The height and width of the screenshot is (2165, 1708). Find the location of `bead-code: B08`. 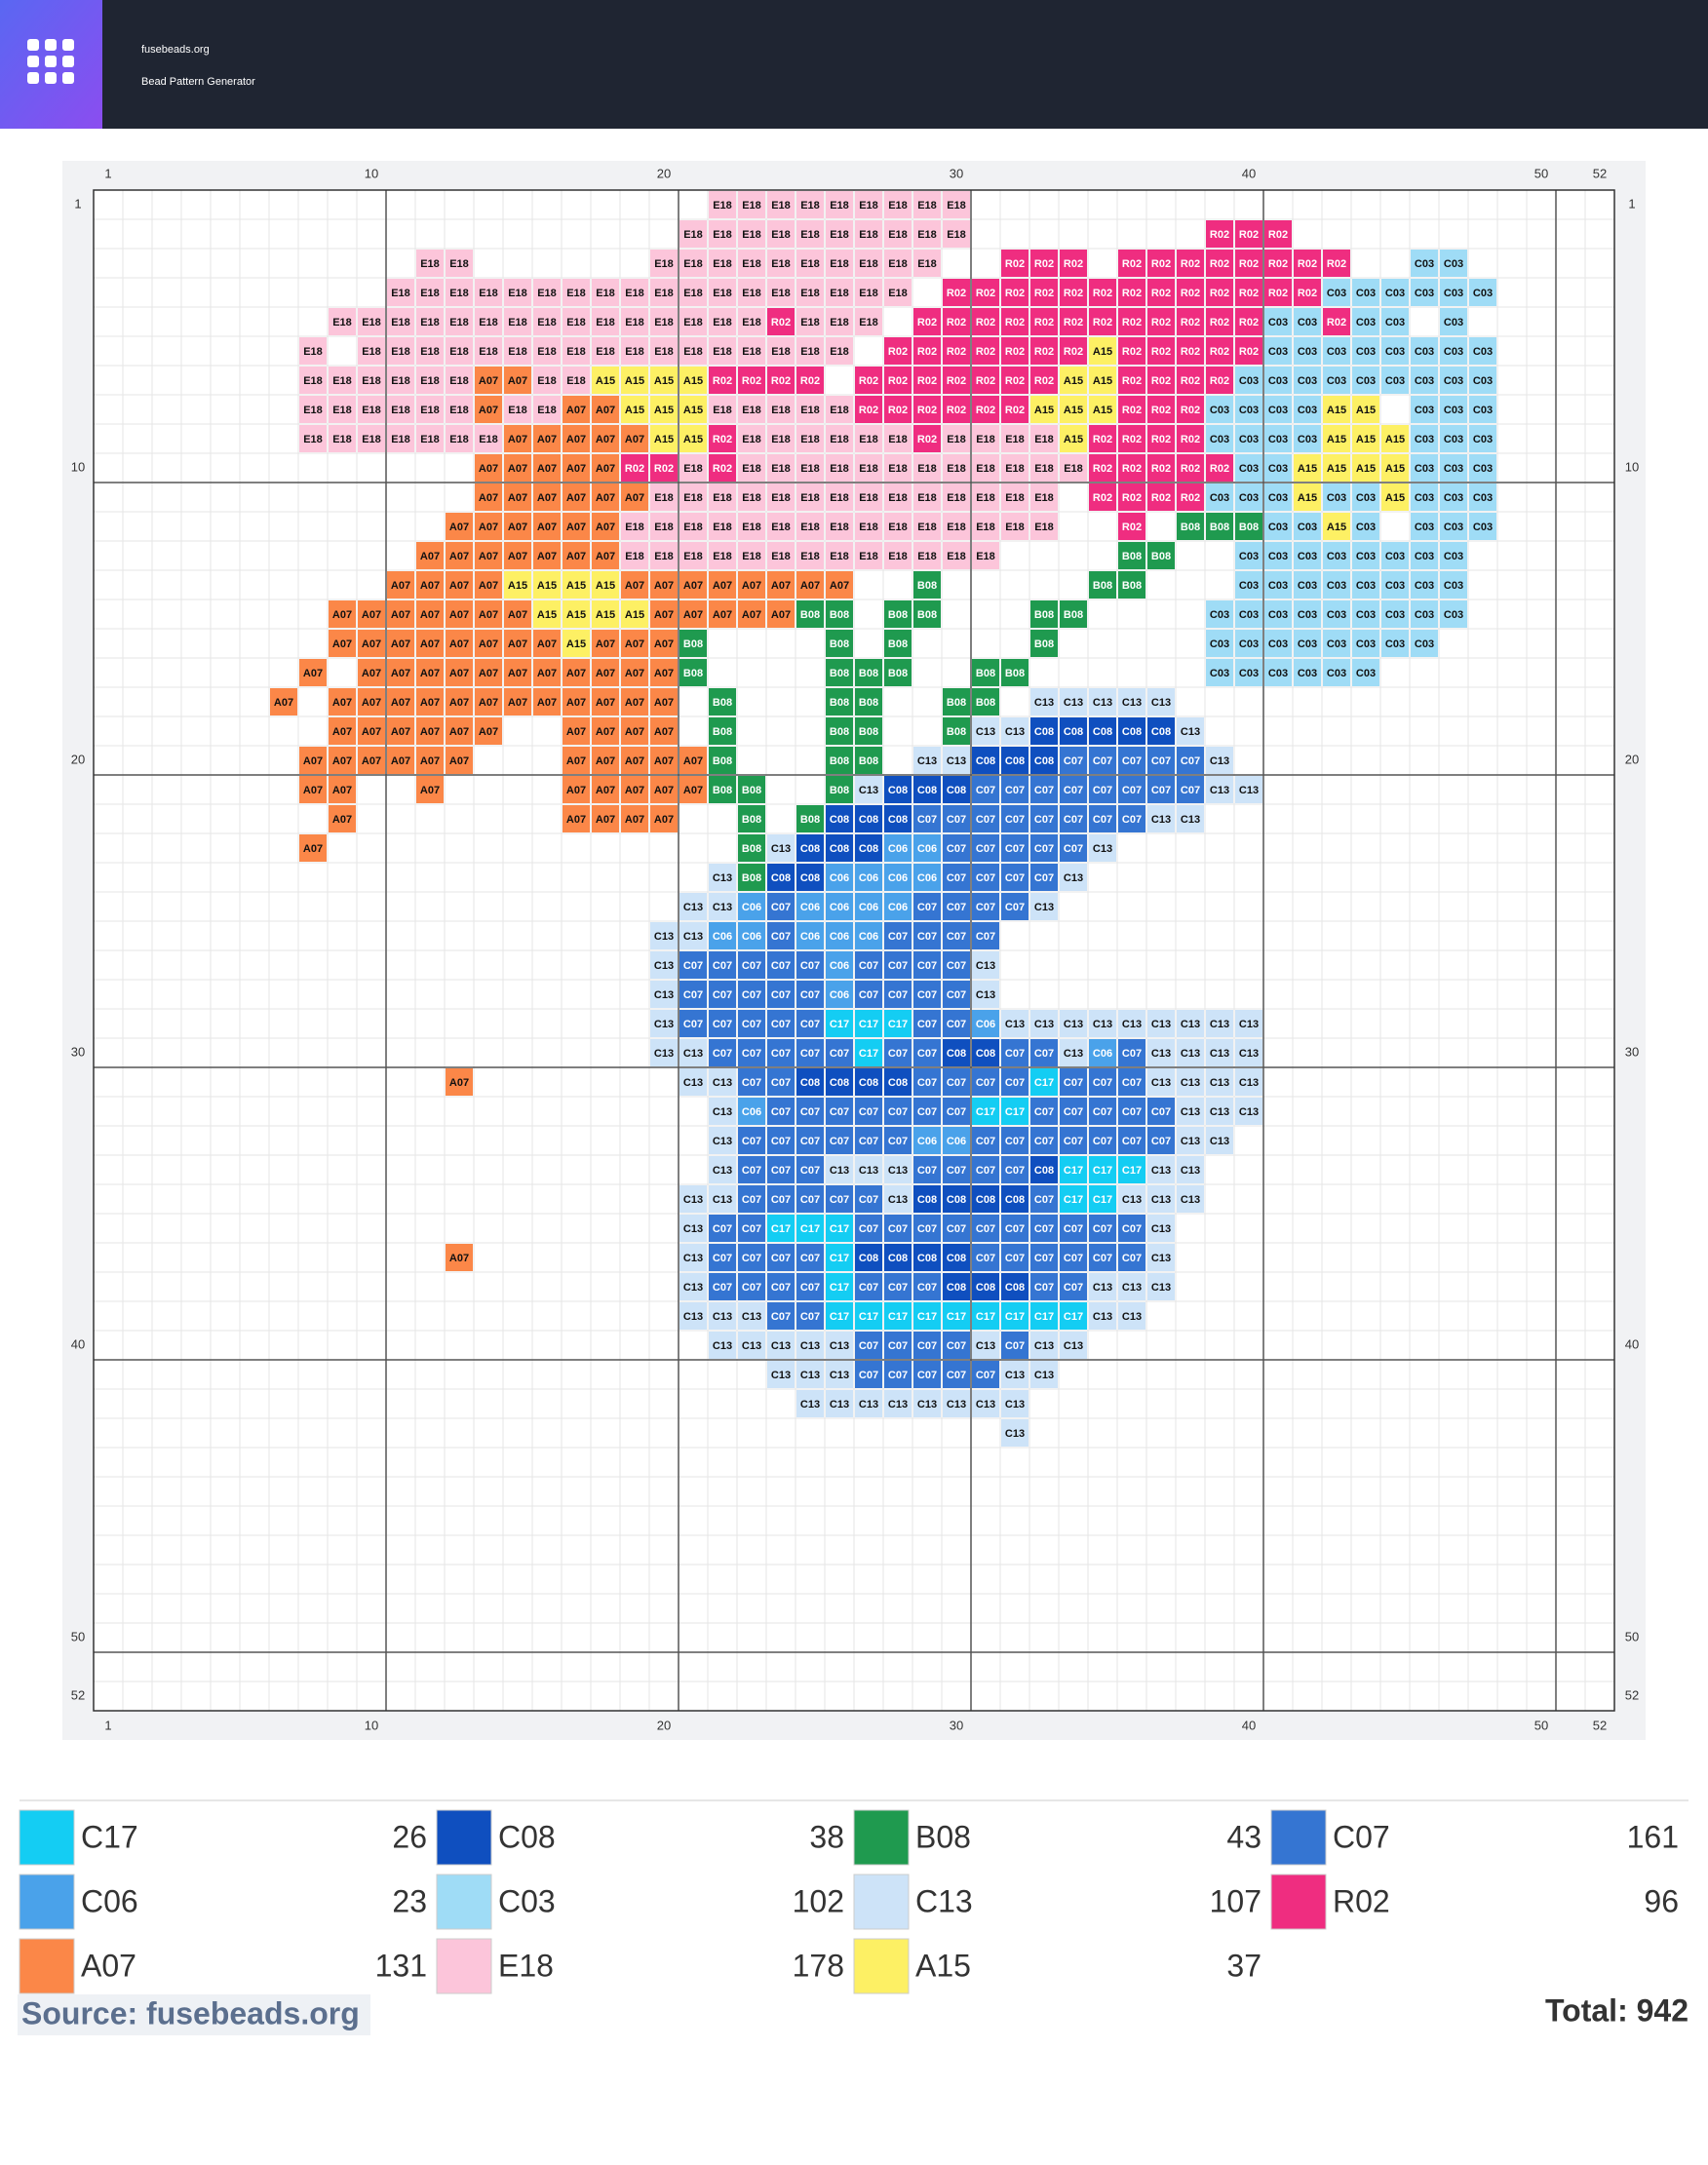

bead-code: B08 is located at coordinates (985, 703).